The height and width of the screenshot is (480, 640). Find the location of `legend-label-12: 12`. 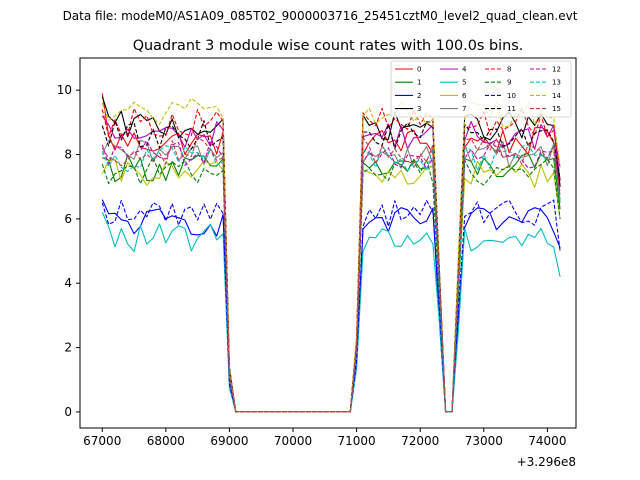

legend-label-12: 12 is located at coordinates (556, 70).